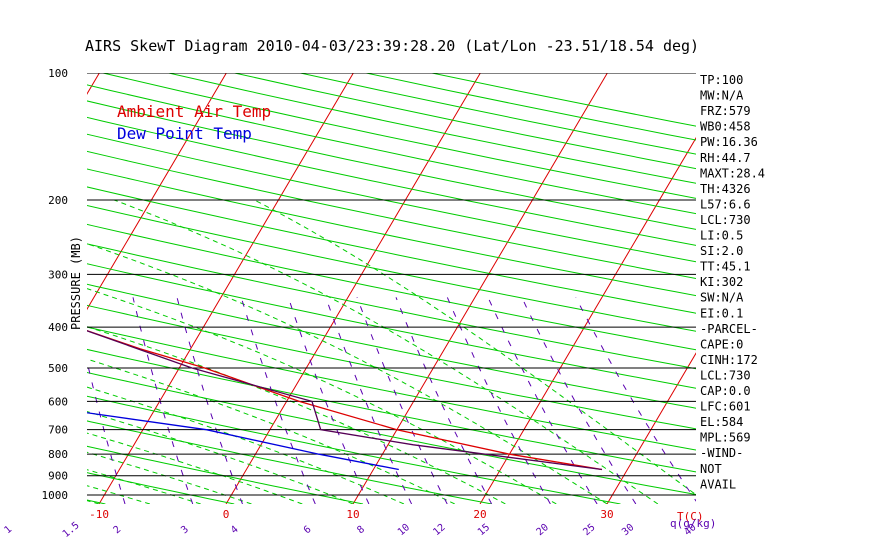 Image resolution: width=870 pixels, height=560 pixels. What do you see at coordinates (184, 133) in the screenshot?
I see `legend-dew-point: Dew Point Temp` at bounding box center [184, 133].